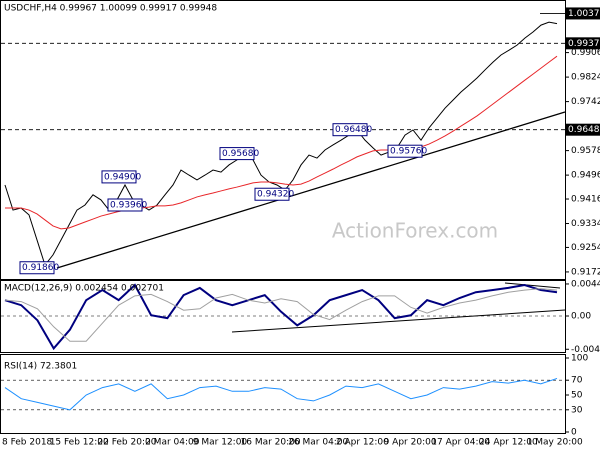  I want to click on annotation-label: 0.94900, so click(122, 177).